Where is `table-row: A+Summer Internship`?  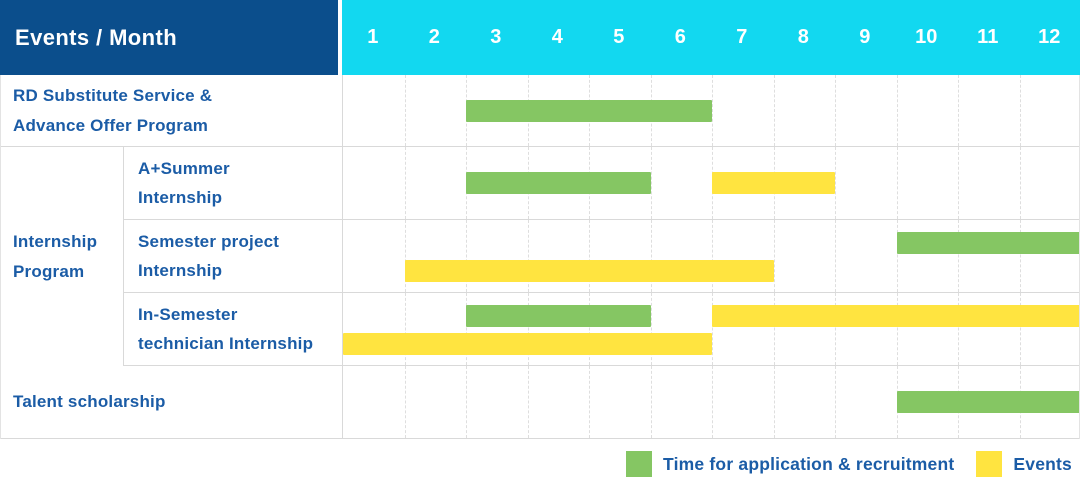 table-row: A+Summer Internship is located at coordinates (540, 183).